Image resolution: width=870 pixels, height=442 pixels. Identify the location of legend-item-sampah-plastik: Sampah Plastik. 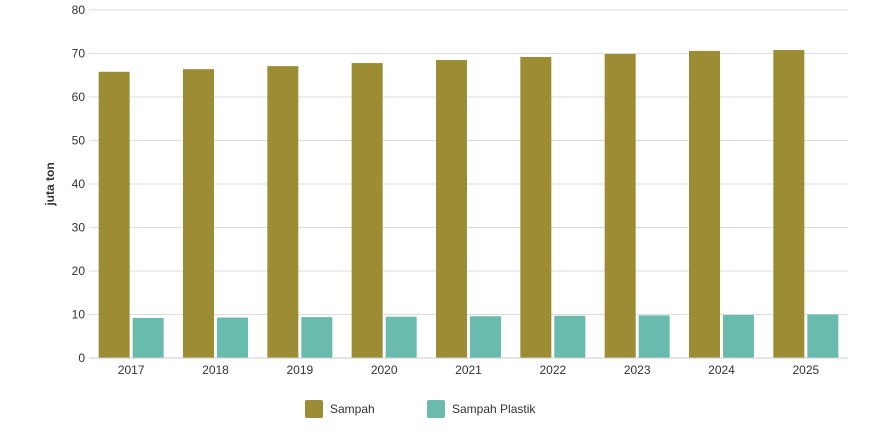
(481, 409).